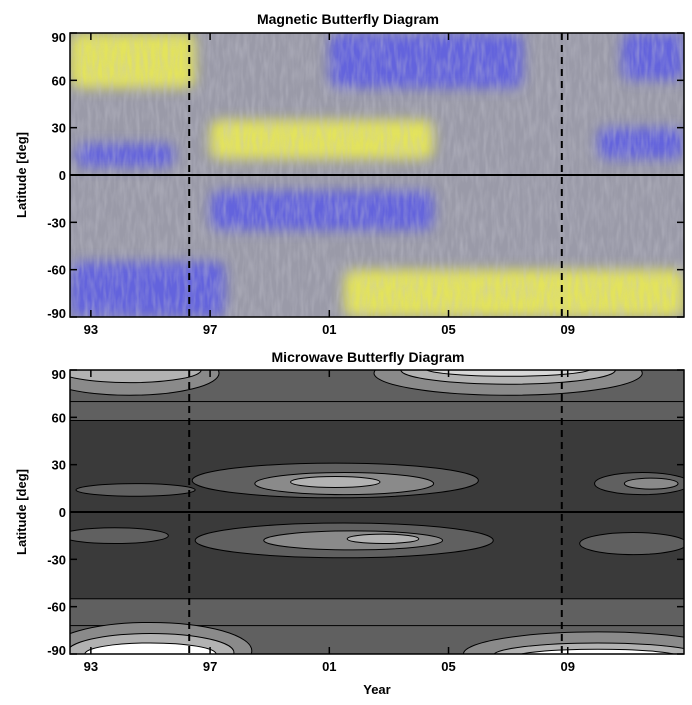 This screenshot has width=692, height=705. Describe the element at coordinates (568, 666) in the screenshot. I see `microwave-xtick-label: 09` at that location.